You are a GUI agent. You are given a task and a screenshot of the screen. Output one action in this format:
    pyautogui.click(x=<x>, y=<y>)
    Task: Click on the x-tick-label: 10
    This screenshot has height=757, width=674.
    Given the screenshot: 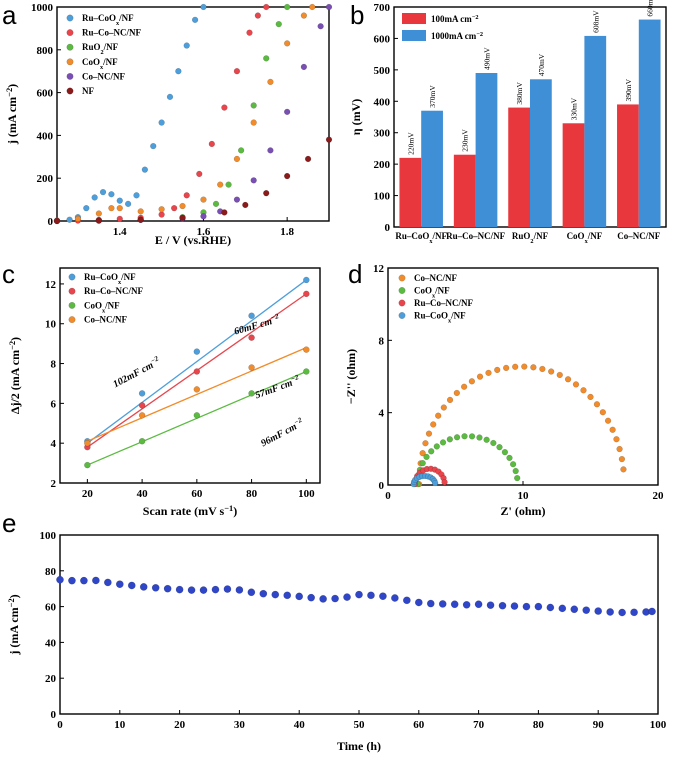 What is the action you would take?
    pyautogui.click(x=120, y=725)
    